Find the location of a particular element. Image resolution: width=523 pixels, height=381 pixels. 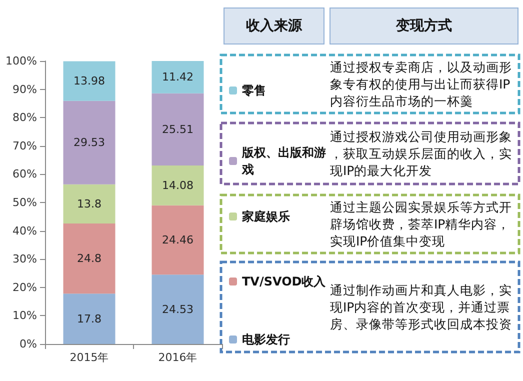

data-label: 13.98 is located at coordinates (89, 81).